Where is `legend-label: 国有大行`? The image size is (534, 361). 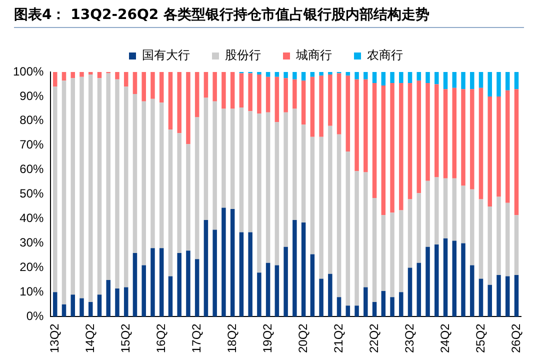 legend-label: 国有大行 is located at coordinates (166, 55).